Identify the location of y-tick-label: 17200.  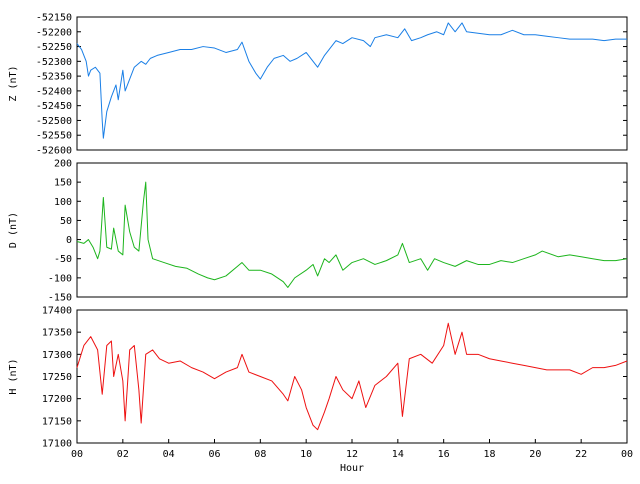
(57, 399).